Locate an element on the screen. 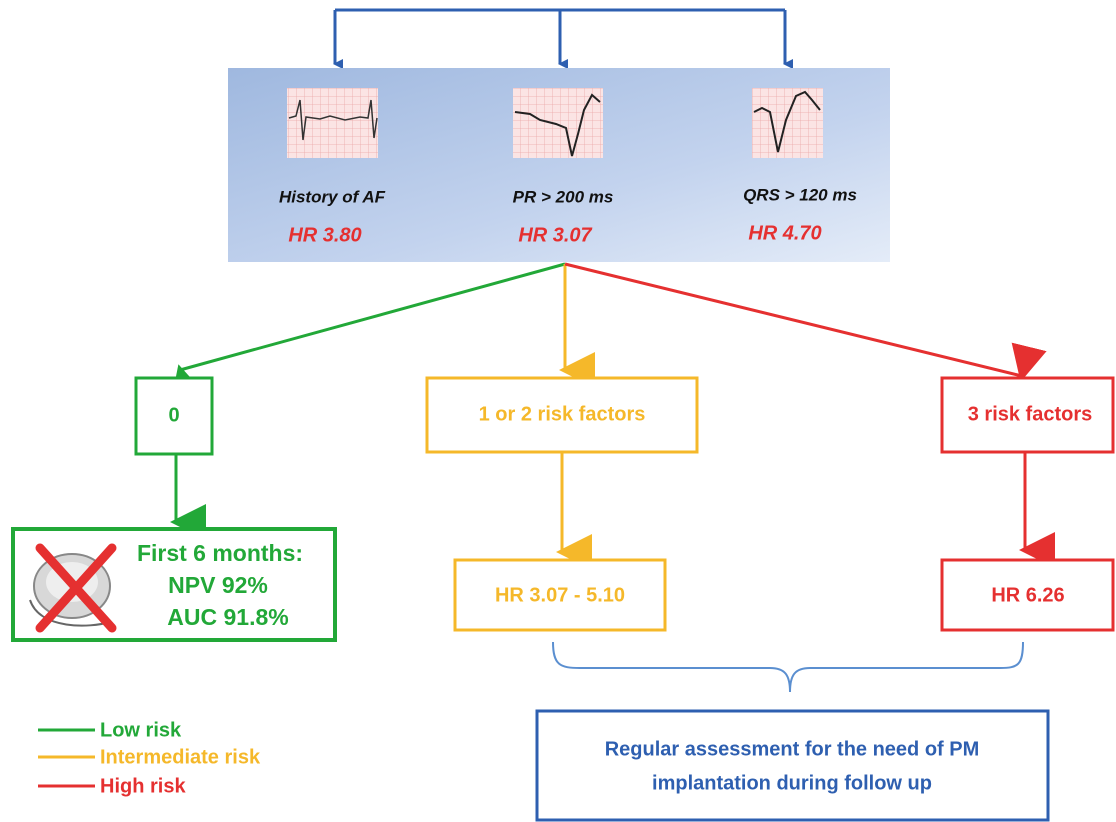 This screenshot has width=1116, height=822. group-label: 1 or 2 risk factors is located at coordinates (562, 414).